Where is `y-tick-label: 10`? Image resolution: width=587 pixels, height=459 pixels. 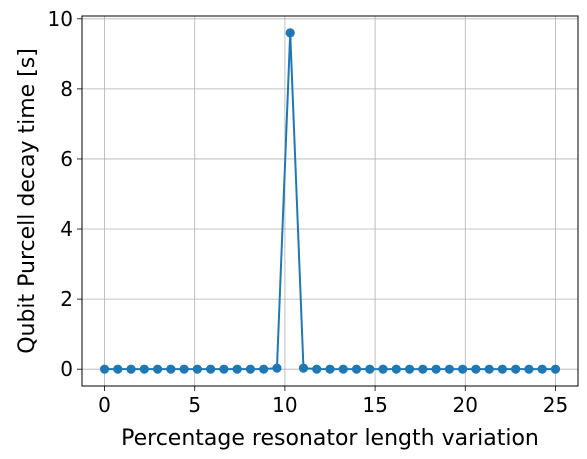
y-tick-label: 10 is located at coordinates (60, 19).